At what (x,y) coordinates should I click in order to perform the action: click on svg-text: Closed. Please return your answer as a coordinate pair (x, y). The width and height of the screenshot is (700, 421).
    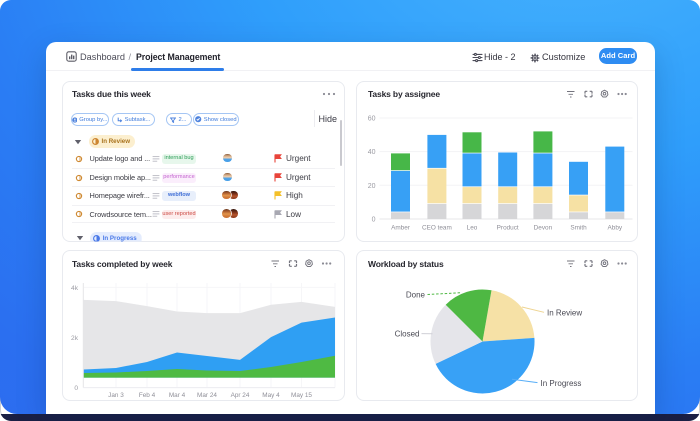
    Looking at the image, I should click on (406, 334).